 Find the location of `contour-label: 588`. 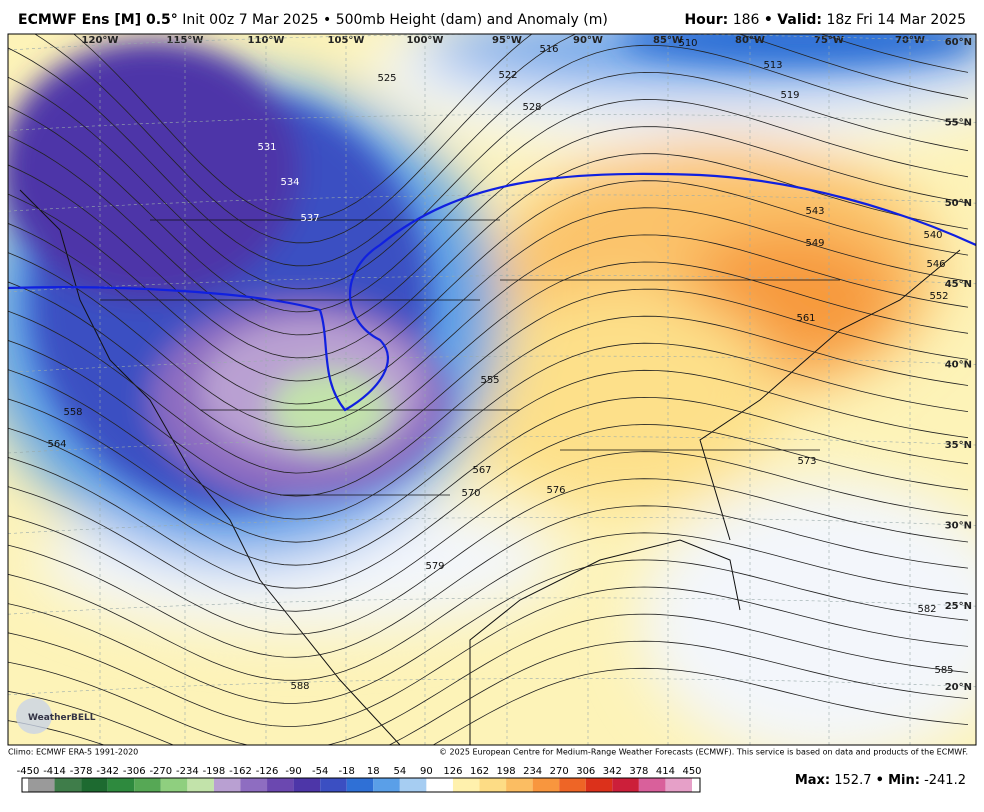

contour-label: 588 is located at coordinates (299, 686).